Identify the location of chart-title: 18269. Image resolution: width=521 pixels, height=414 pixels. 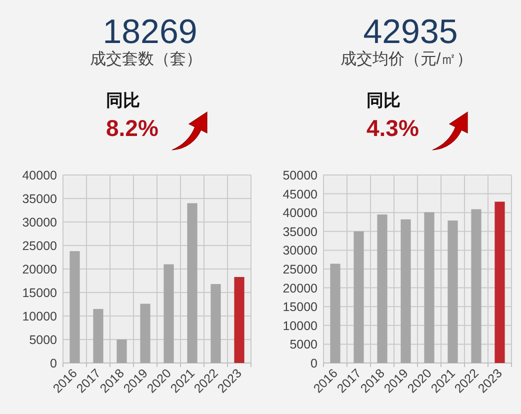
(150, 32).